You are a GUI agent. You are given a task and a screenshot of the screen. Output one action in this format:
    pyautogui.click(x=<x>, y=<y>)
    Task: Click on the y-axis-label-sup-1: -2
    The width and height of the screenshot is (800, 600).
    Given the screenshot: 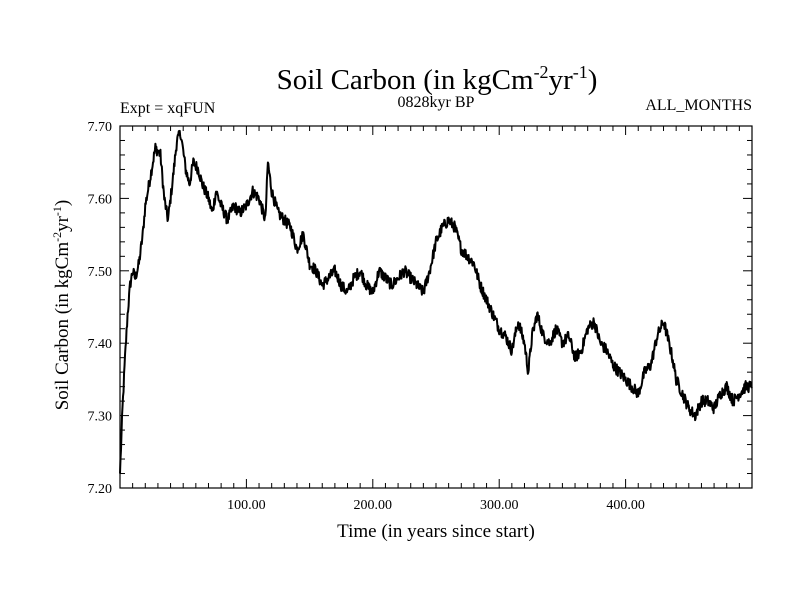 What is the action you would take?
    pyautogui.click(x=57, y=237)
    